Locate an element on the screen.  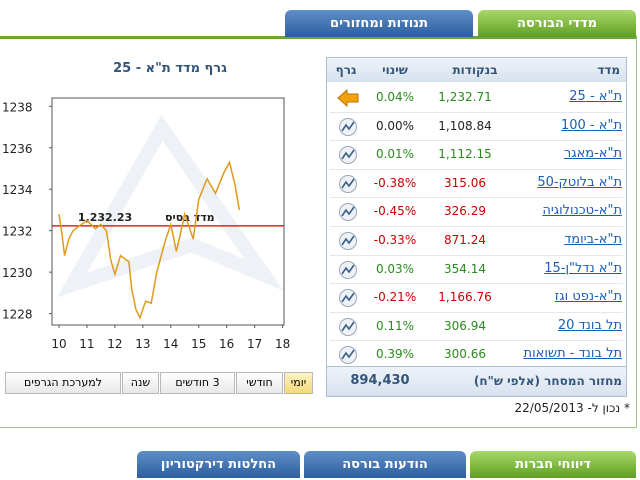
index-points: 300.66 is located at coordinates (465, 354).